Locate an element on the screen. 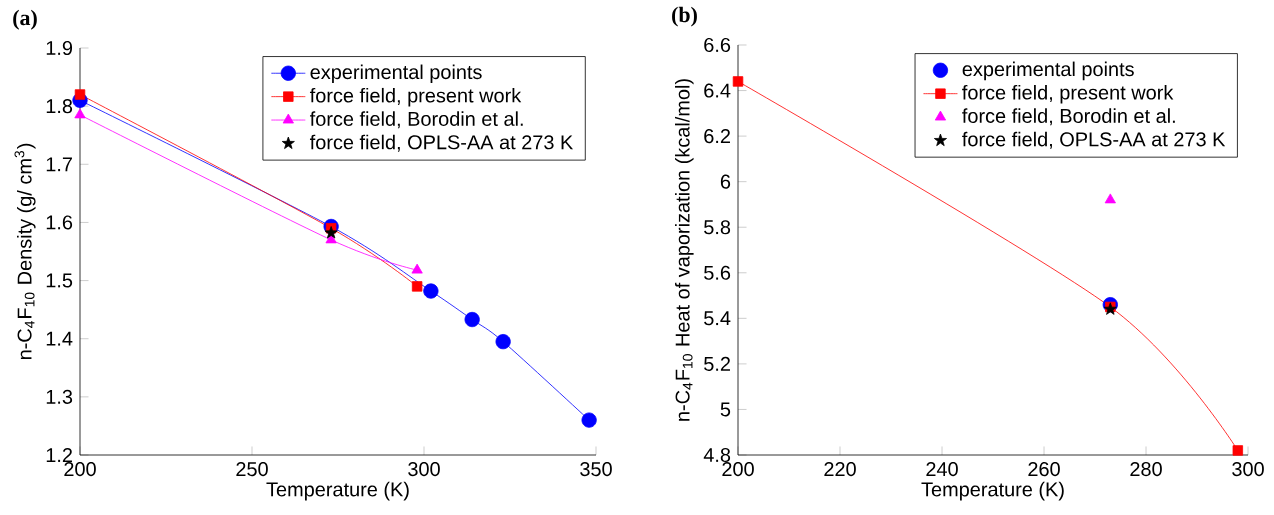 The height and width of the screenshot is (515, 1274). y-tick-label: 1.5 is located at coordinates (59, 280).